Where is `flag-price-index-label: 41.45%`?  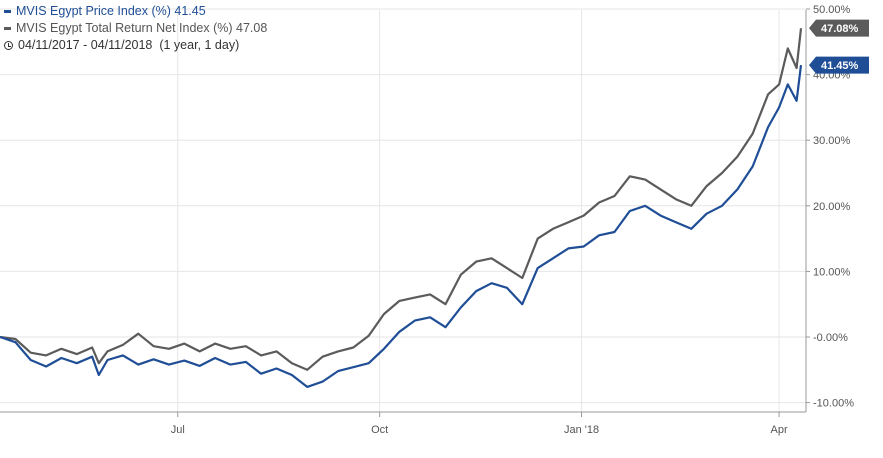 flag-price-index-label: 41.45% is located at coordinates (840, 66).